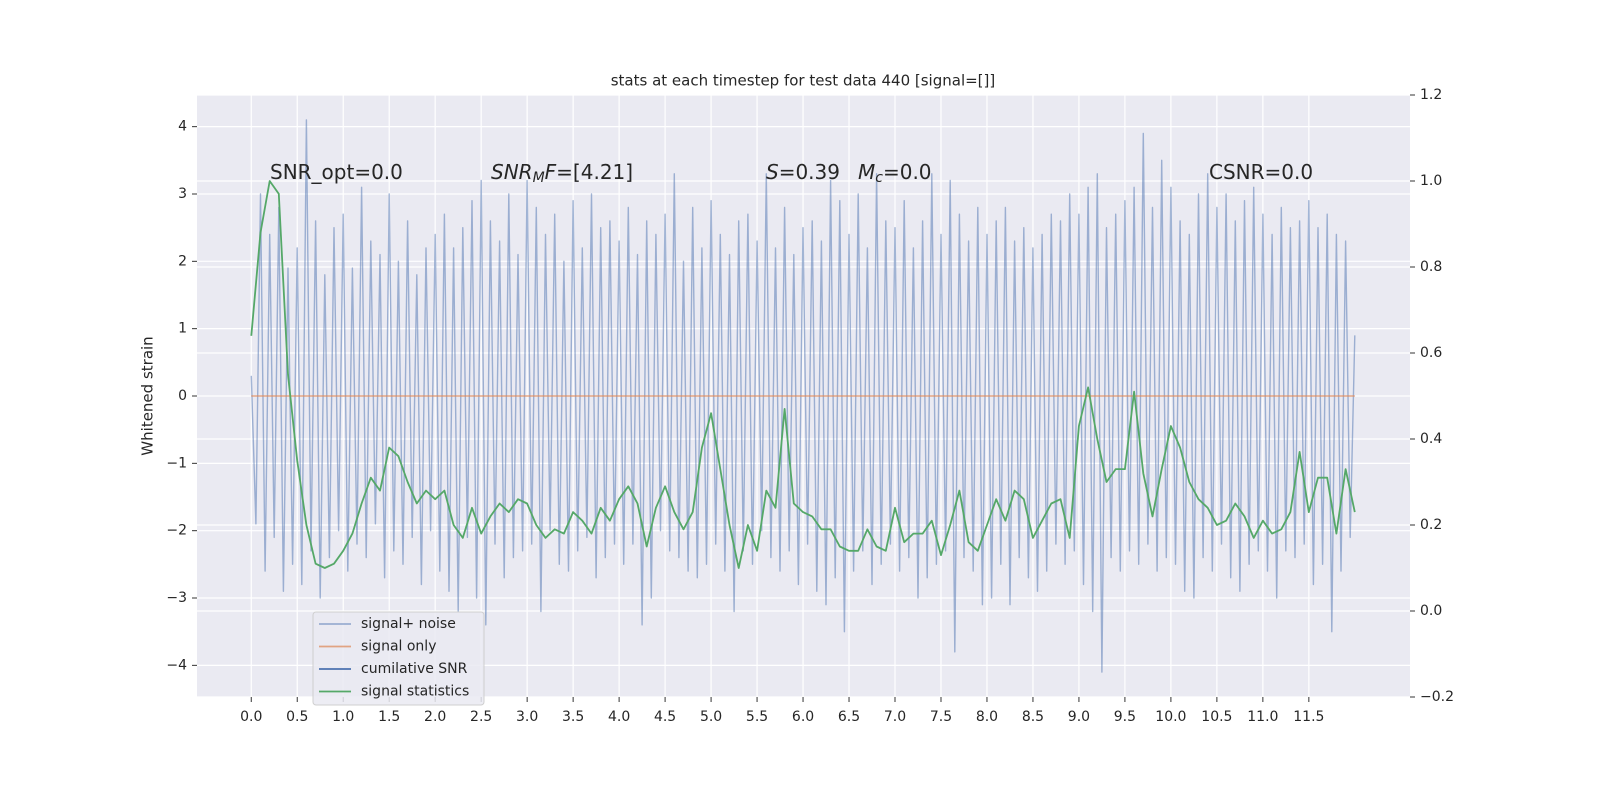 This screenshot has width=1600, height=804. Describe the element at coordinates (941, 717) in the screenshot. I see `x-tick-label: 7.5` at that location.